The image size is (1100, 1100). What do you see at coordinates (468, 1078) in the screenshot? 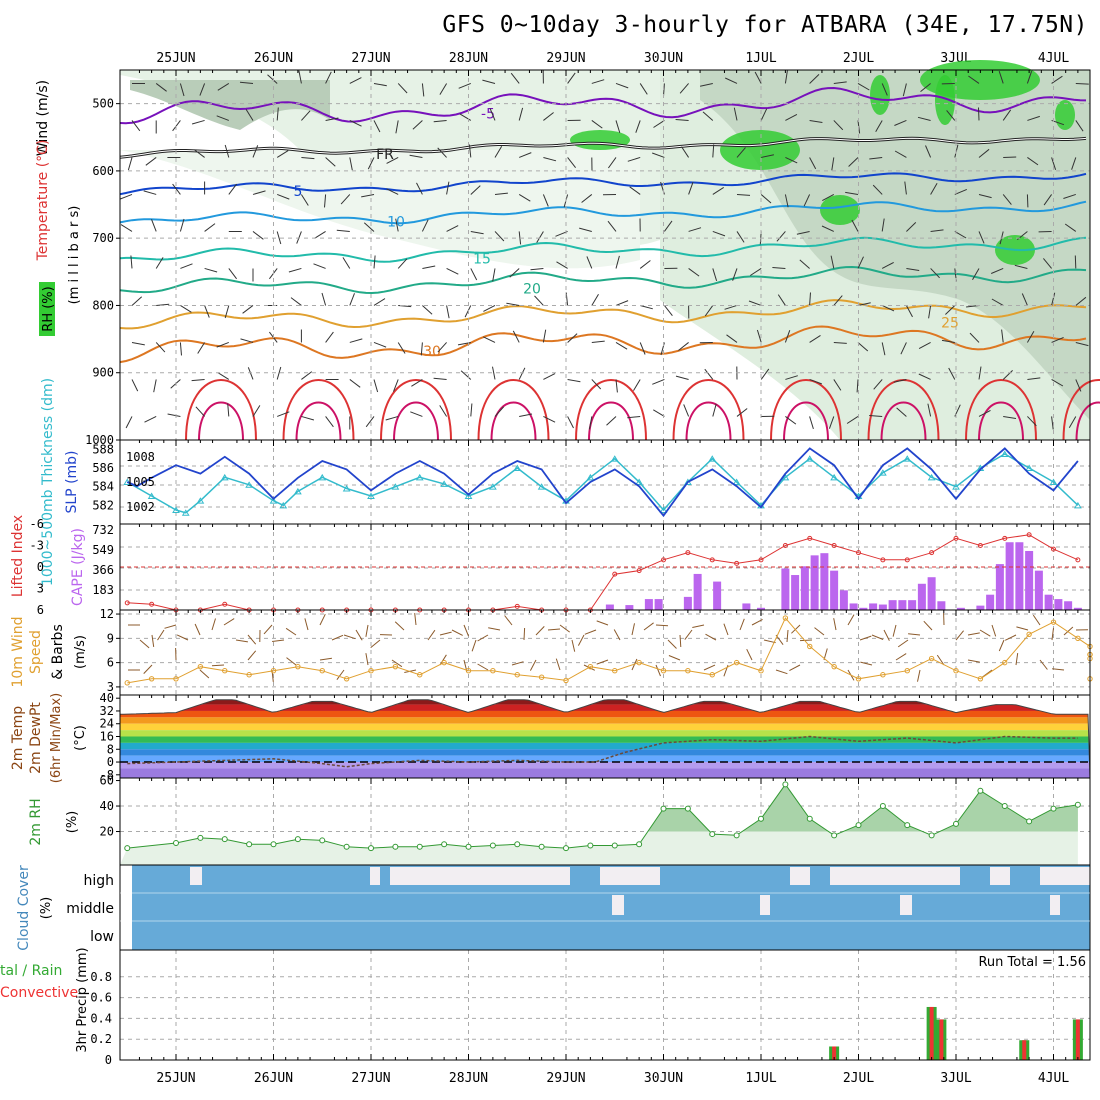
I see `bottom-day-label: 28JUN` at bounding box center [468, 1078].